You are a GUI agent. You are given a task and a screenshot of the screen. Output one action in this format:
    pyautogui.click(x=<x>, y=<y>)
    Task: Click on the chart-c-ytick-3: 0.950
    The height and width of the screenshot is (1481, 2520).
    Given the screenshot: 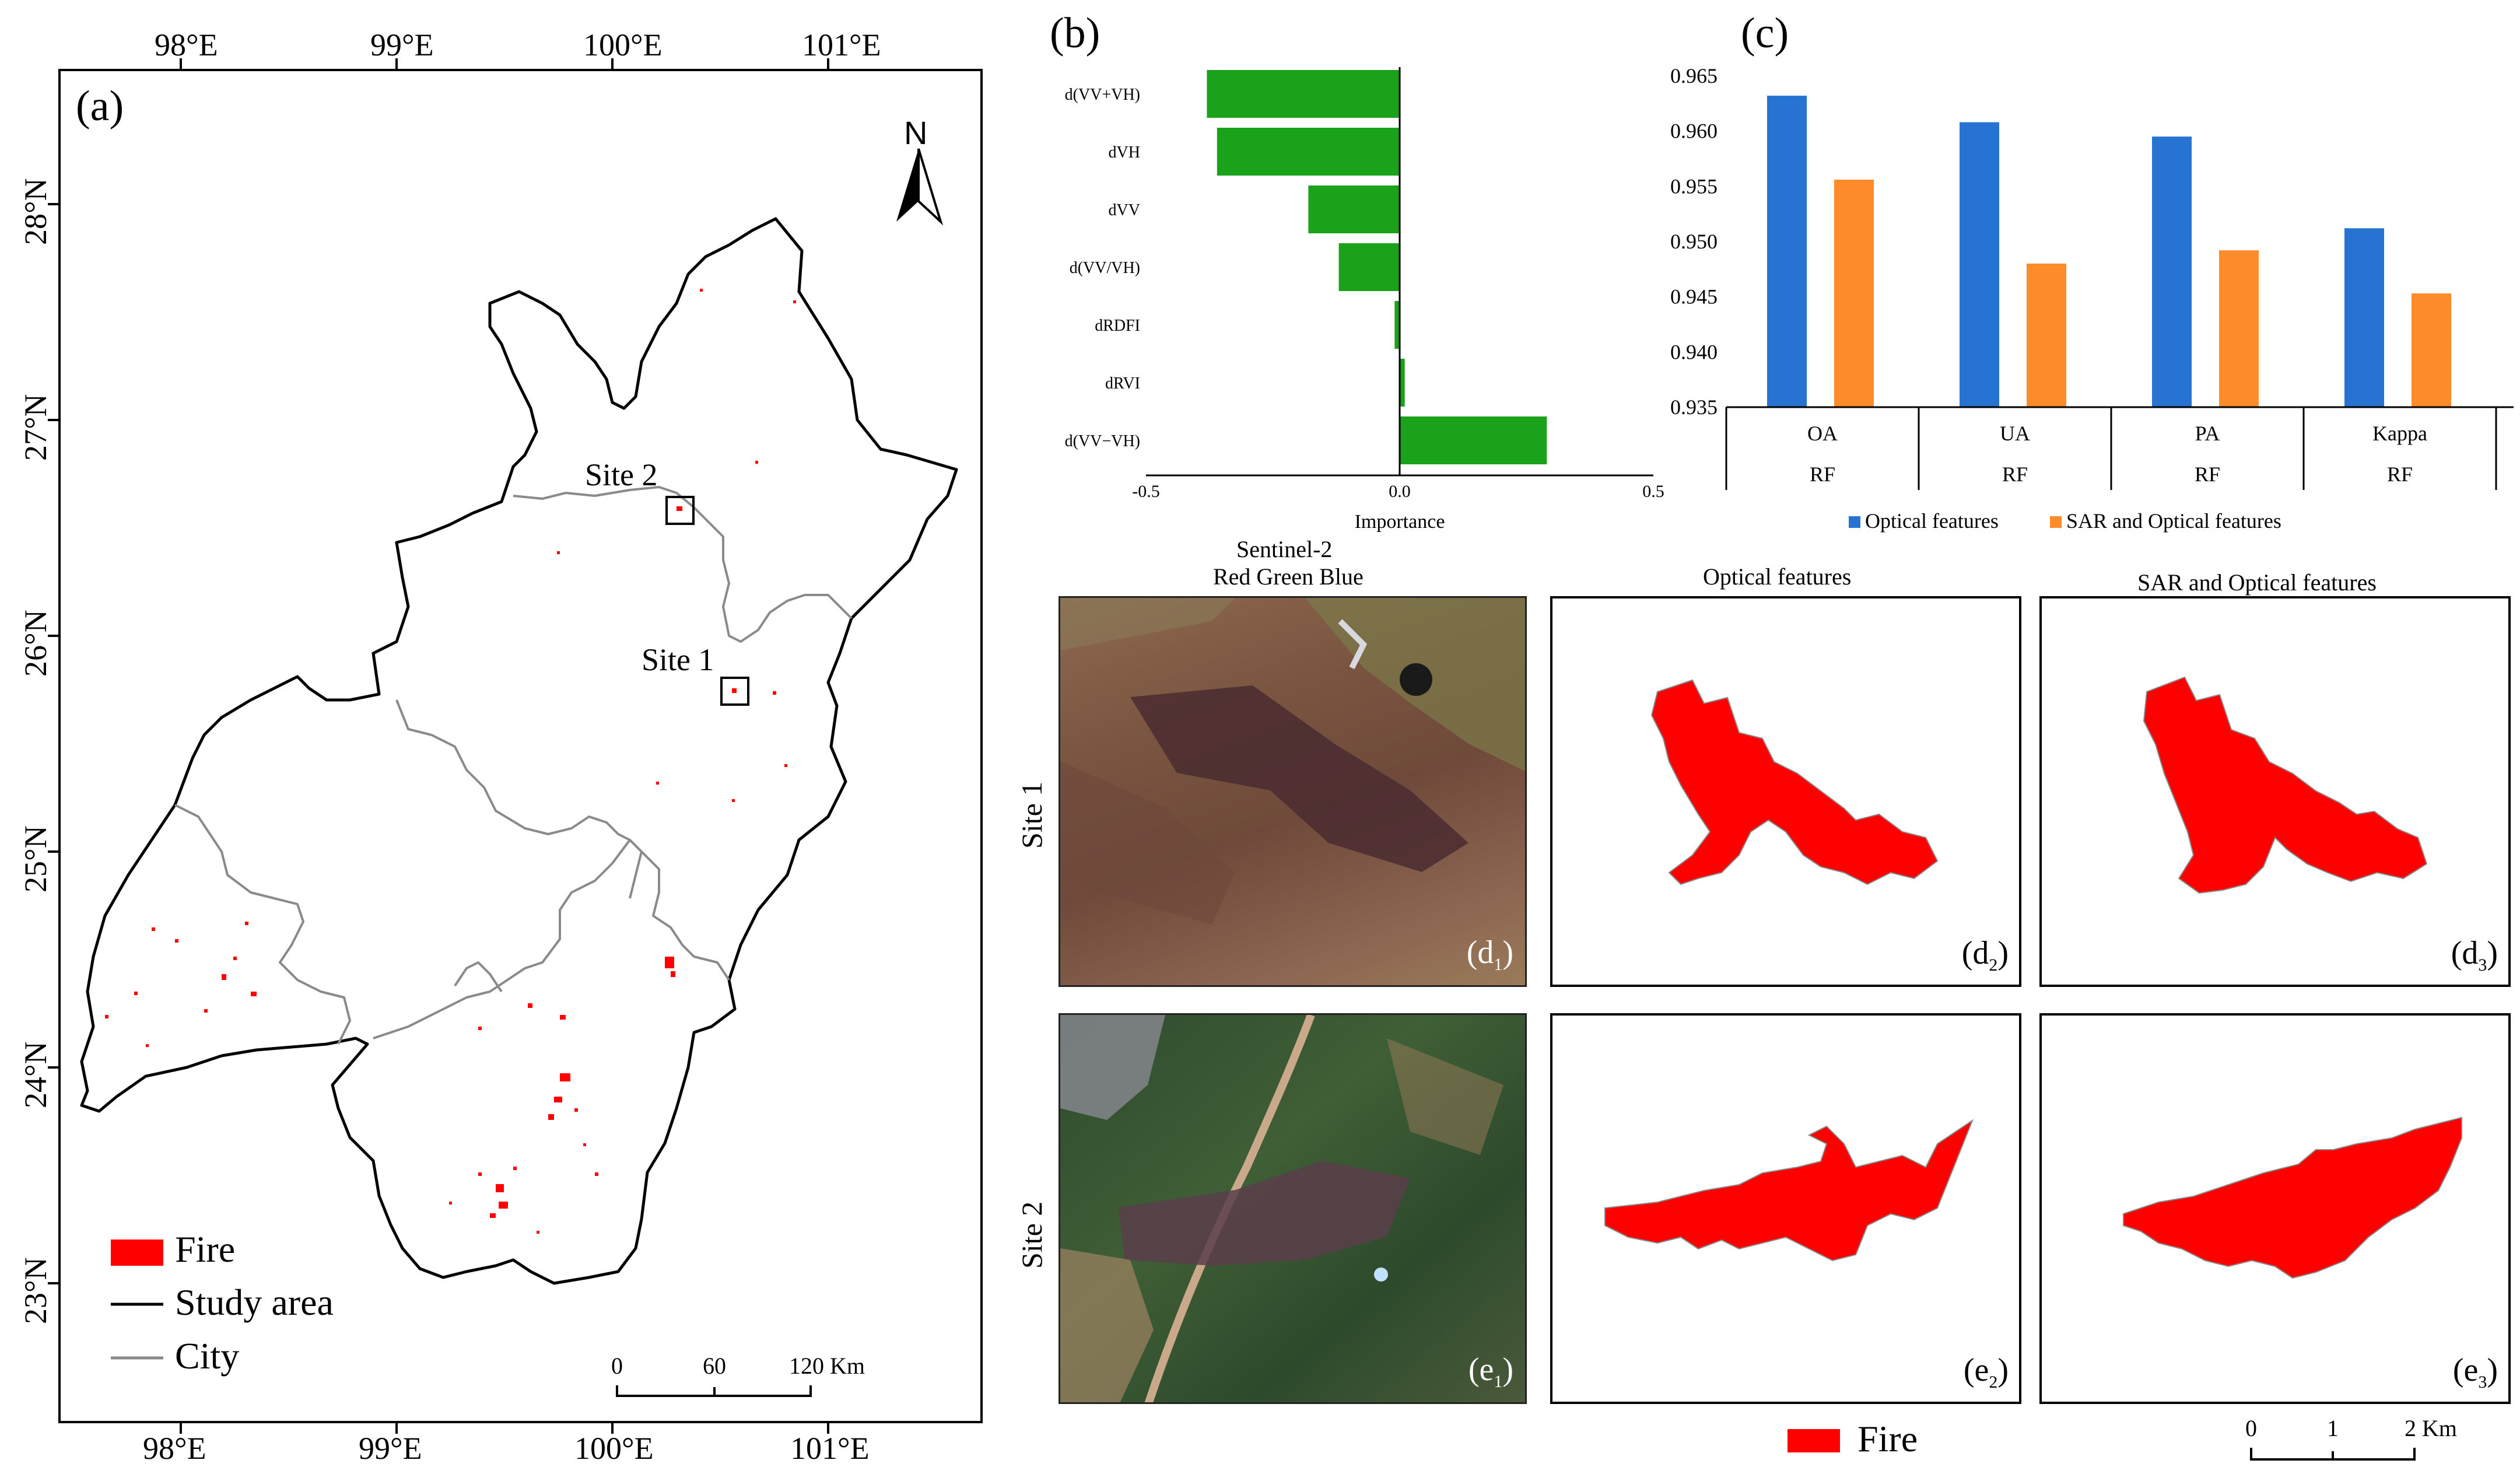 What is the action you would take?
    pyautogui.click(x=1694, y=241)
    